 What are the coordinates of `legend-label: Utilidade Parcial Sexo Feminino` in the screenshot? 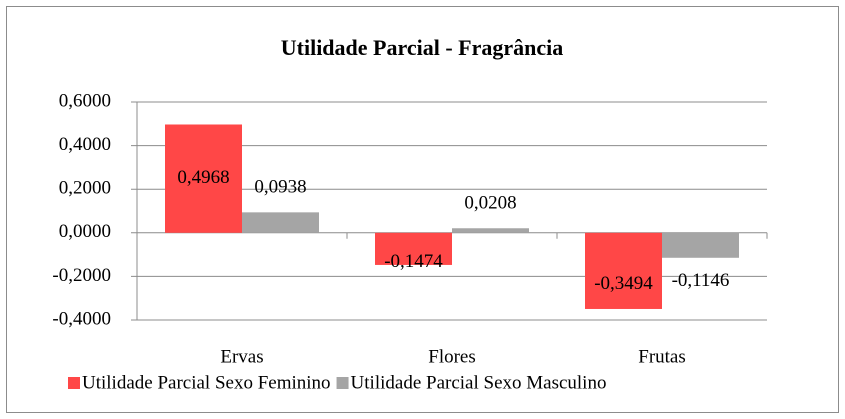 It's located at (206, 382).